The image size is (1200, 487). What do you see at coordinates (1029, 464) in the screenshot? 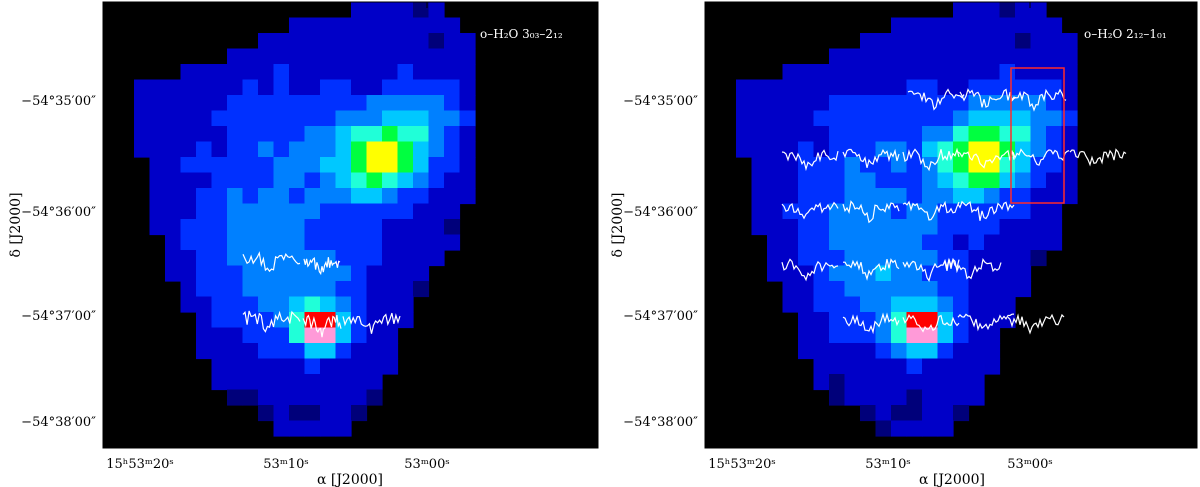
I see `x-tick-label: 53ᵐ00ˢ` at bounding box center [1029, 464].